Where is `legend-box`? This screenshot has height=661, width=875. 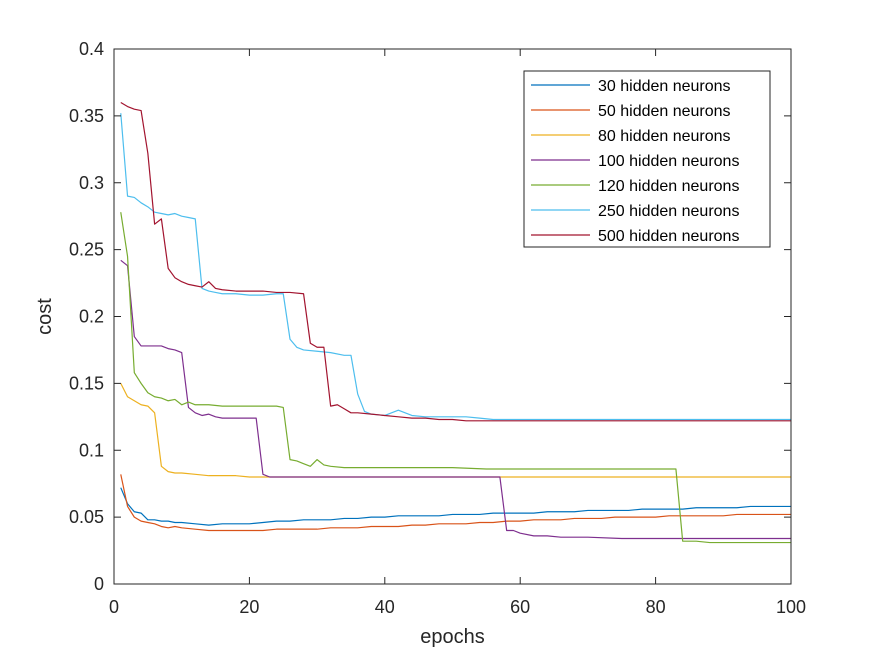 legend-box is located at coordinates (647, 159).